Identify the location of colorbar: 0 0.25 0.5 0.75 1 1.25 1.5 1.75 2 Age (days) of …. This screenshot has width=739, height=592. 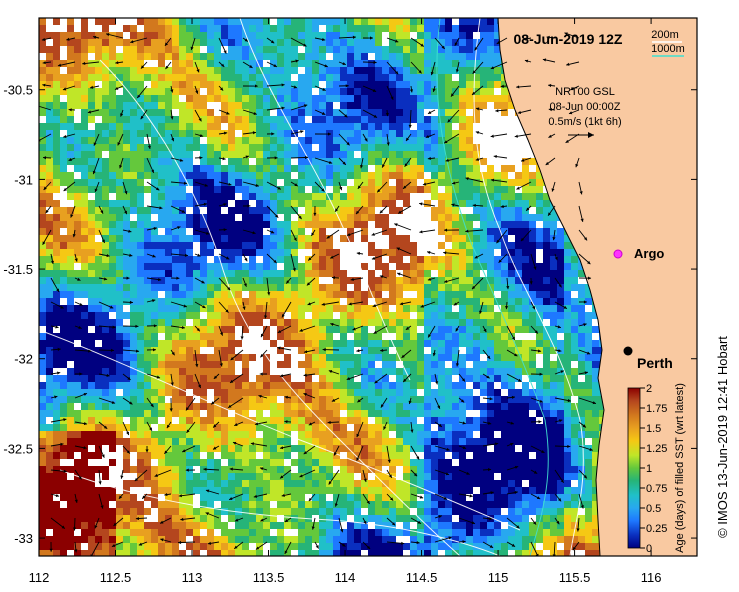
(656, 469).